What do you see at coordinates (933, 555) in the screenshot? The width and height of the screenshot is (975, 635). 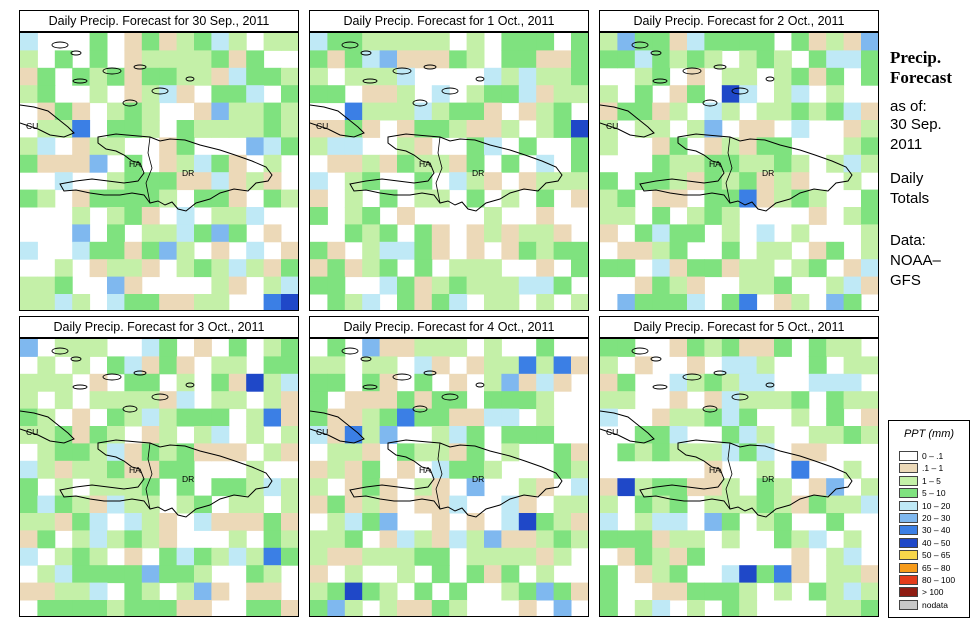 I see `legend-item: 50 – 65` at bounding box center [933, 555].